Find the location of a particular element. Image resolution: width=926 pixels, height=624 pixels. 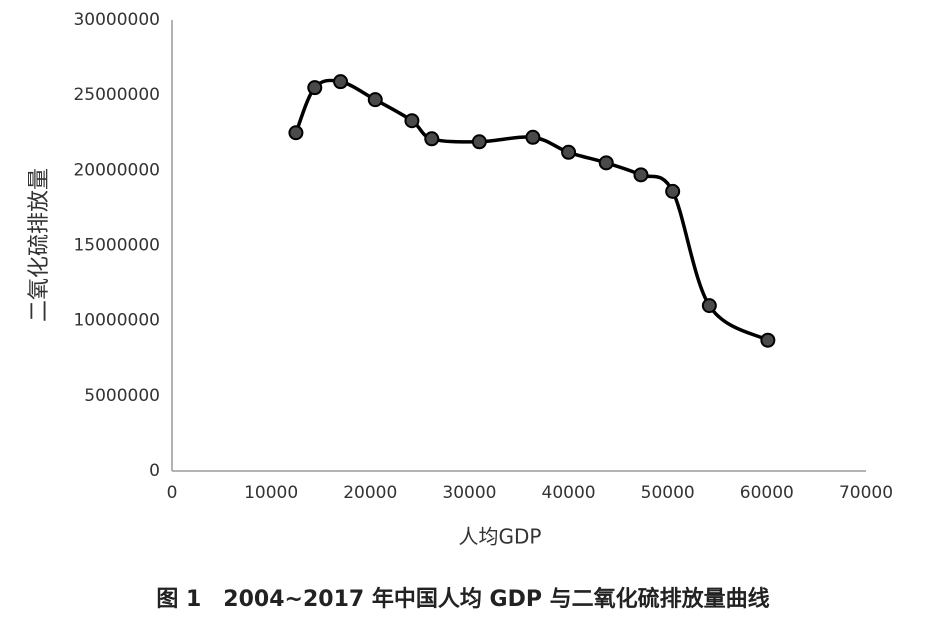

x-tick-label: 20000 is located at coordinates (370, 493).